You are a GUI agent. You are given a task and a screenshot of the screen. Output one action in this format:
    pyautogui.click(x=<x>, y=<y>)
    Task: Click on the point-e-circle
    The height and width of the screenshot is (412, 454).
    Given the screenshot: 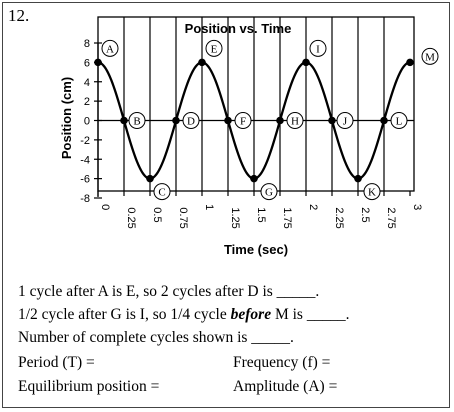 What is the action you would take?
    pyautogui.click(x=214, y=48)
    